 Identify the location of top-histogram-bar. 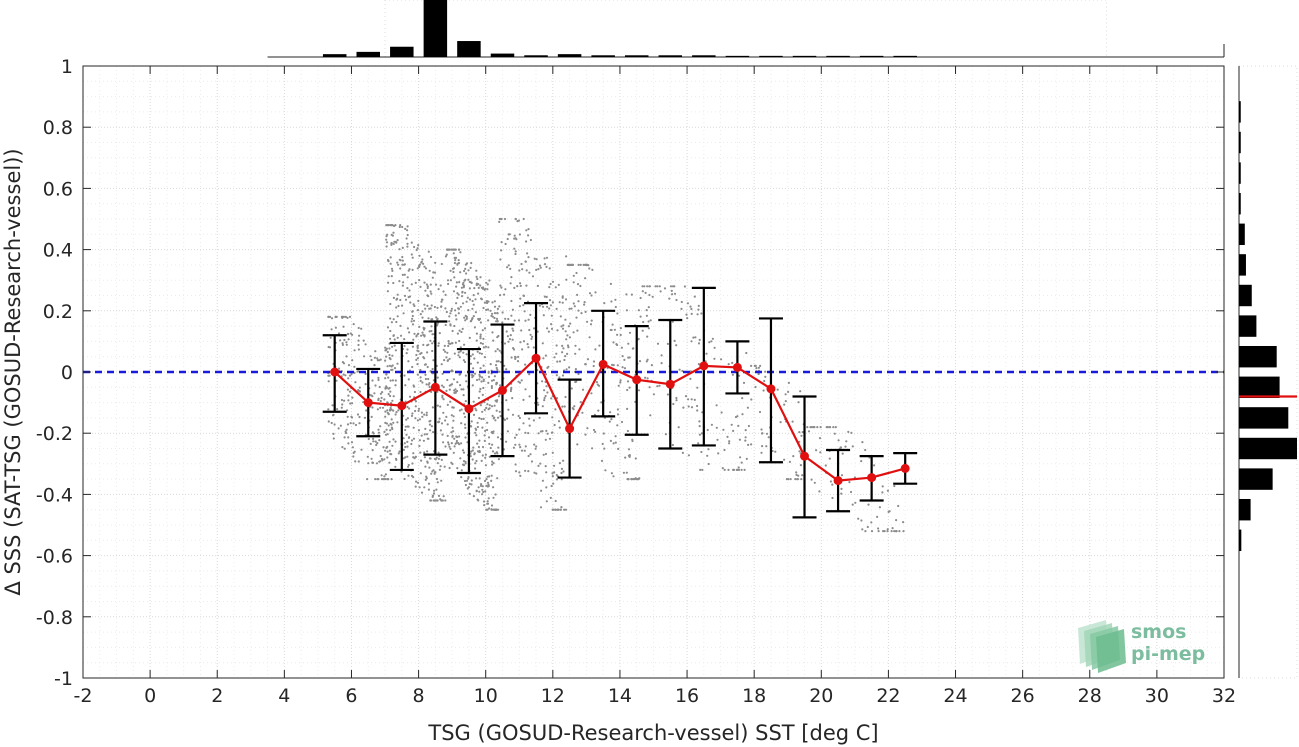
(603, 56).